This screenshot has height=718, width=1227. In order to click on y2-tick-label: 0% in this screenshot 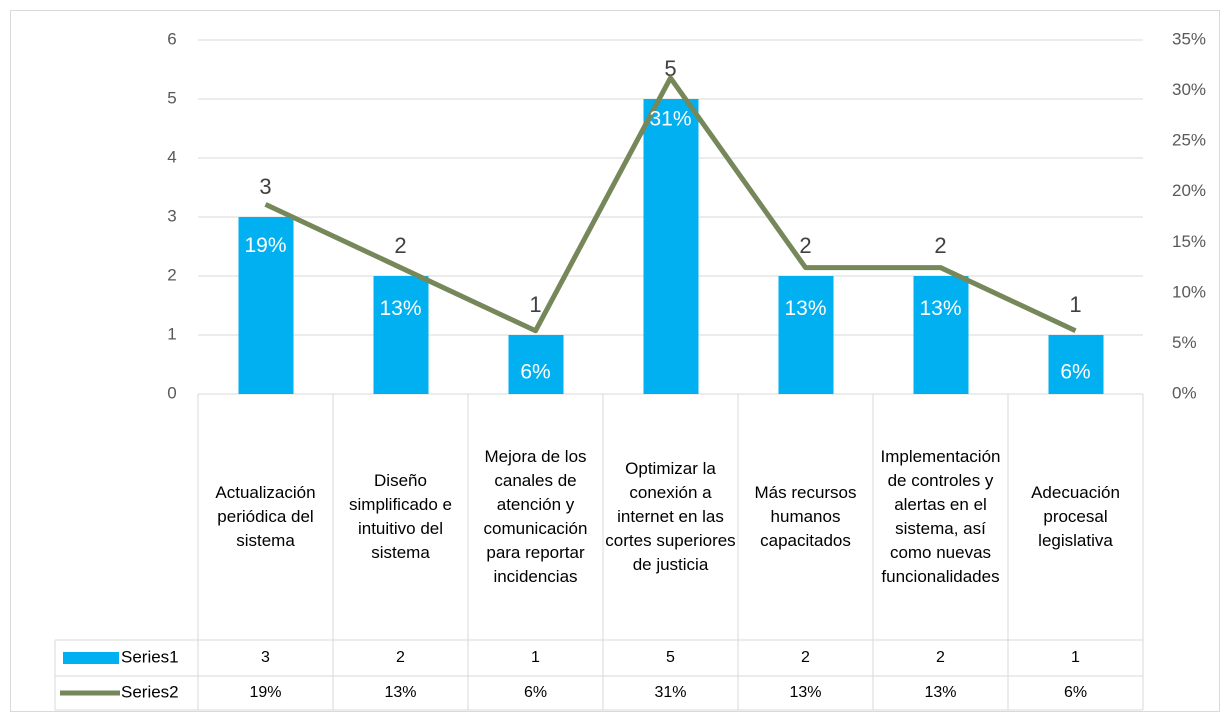, I will do `click(1184, 392)`.